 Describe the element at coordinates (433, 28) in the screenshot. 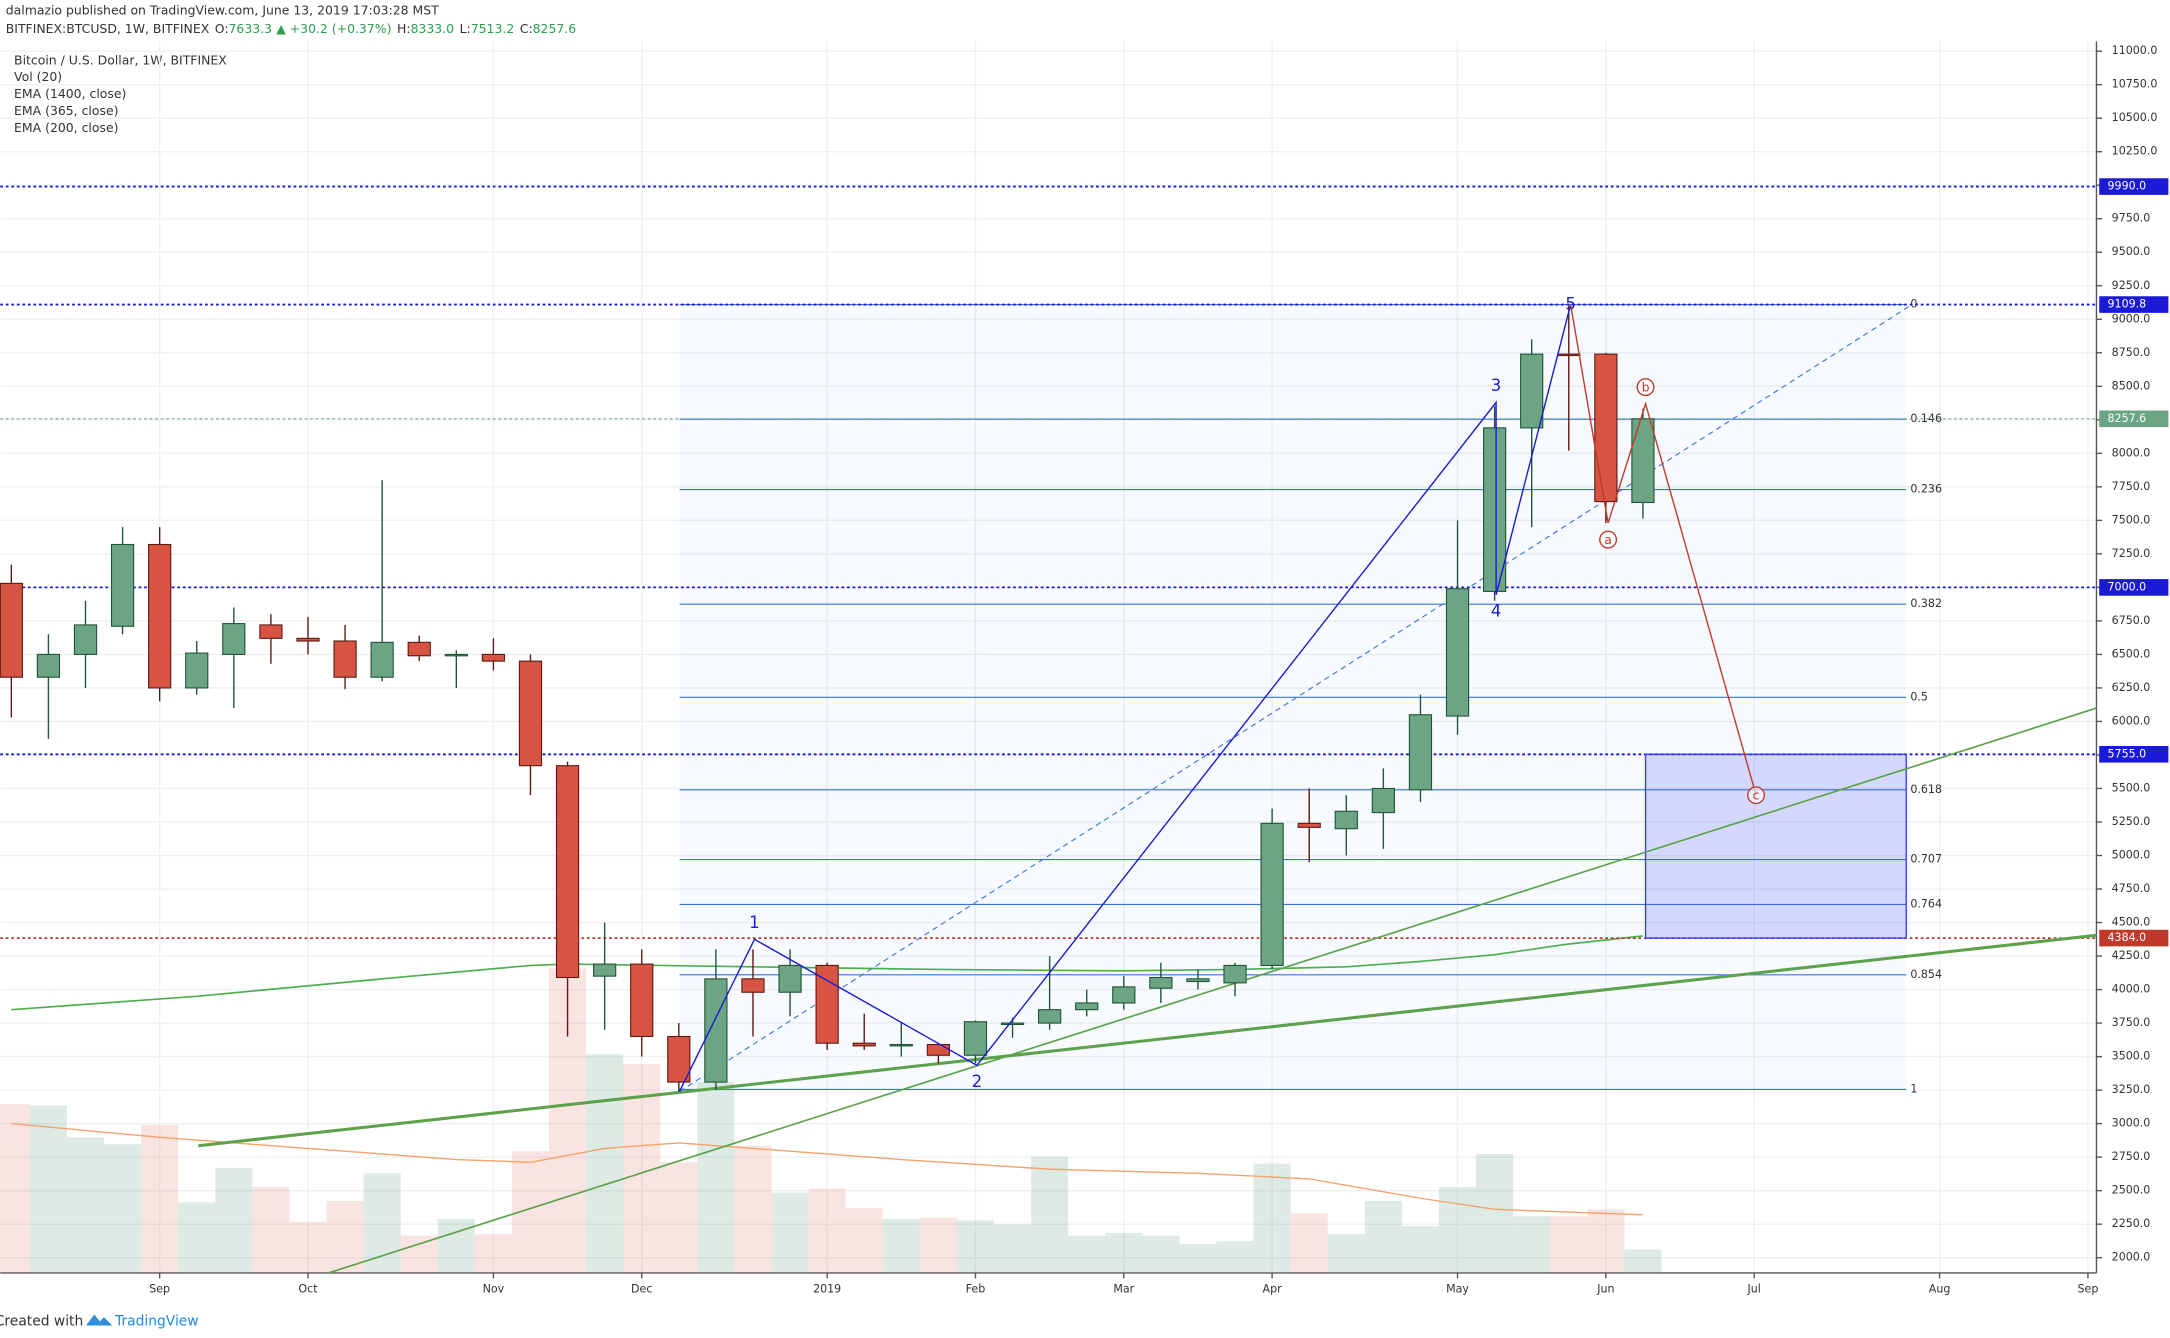

I see `quote-value: 8333.0` at that location.